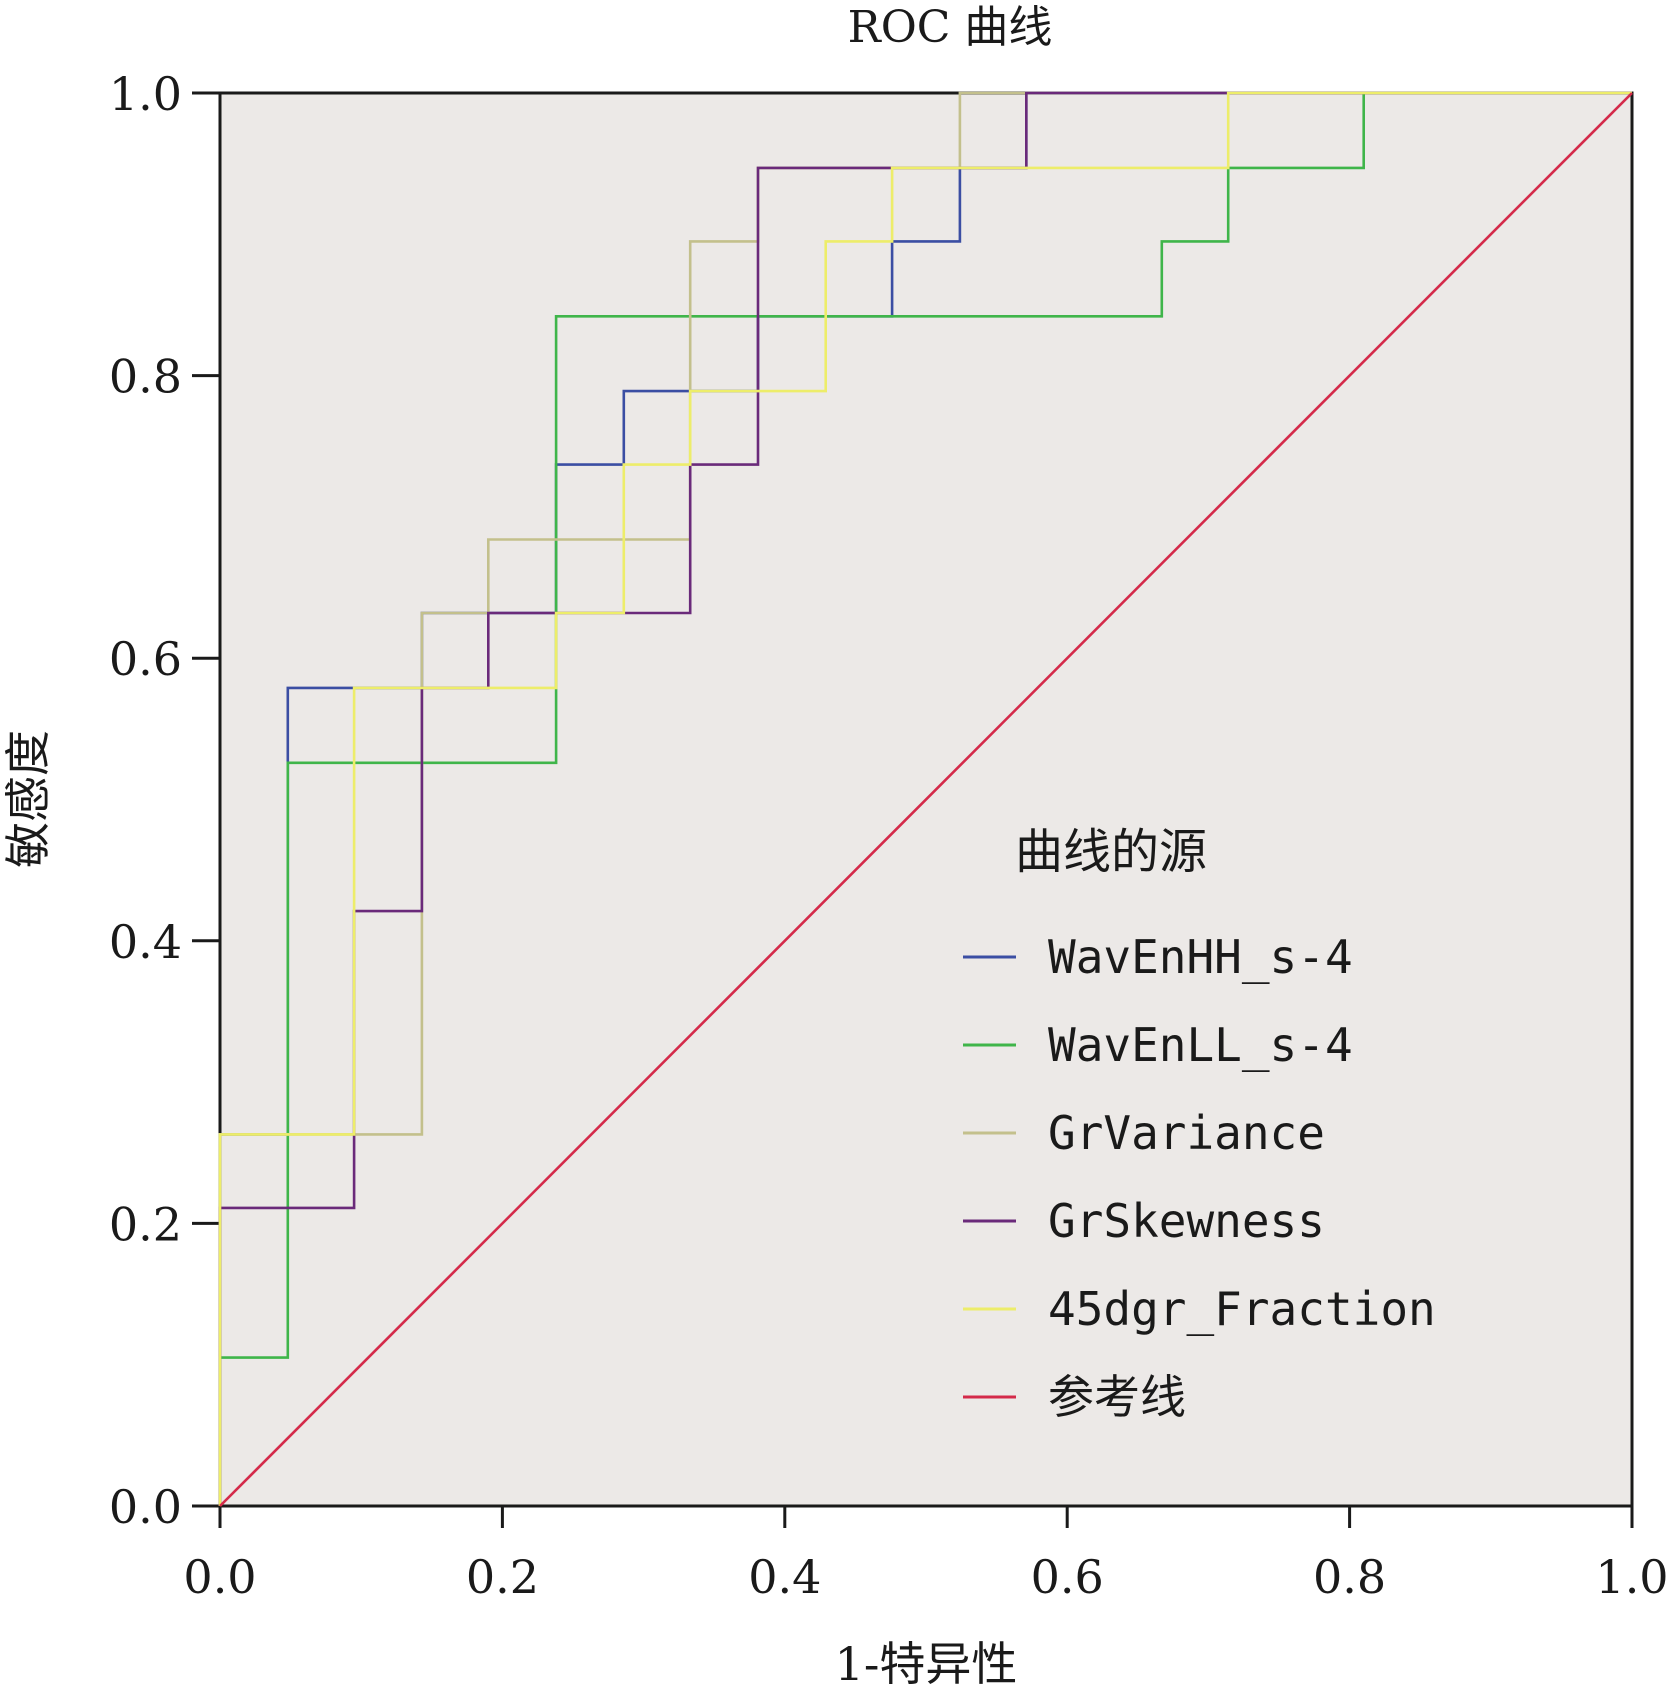 This screenshot has width=1673, height=1690. I want to click on x-tick-label: 0.0, so click(219, 1577).